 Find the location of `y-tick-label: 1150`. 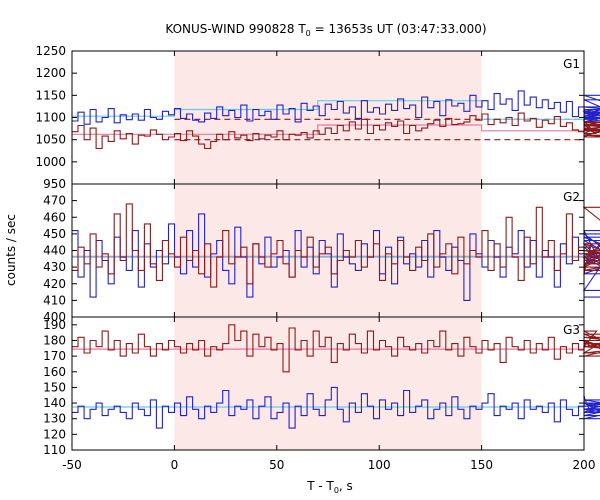

y-tick-label: 1150 is located at coordinates (50, 95).